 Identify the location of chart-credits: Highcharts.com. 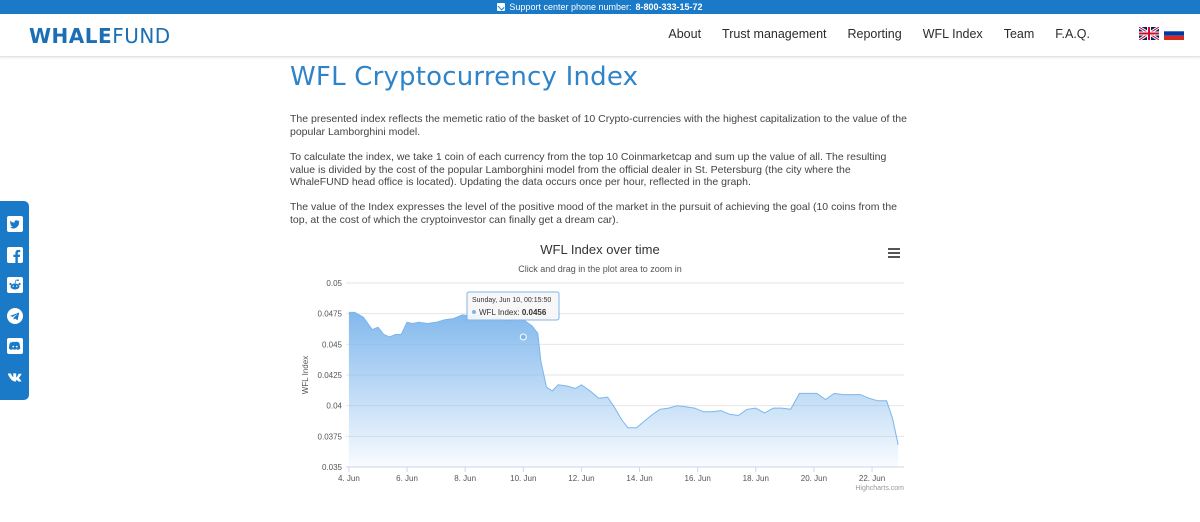
(879, 488).